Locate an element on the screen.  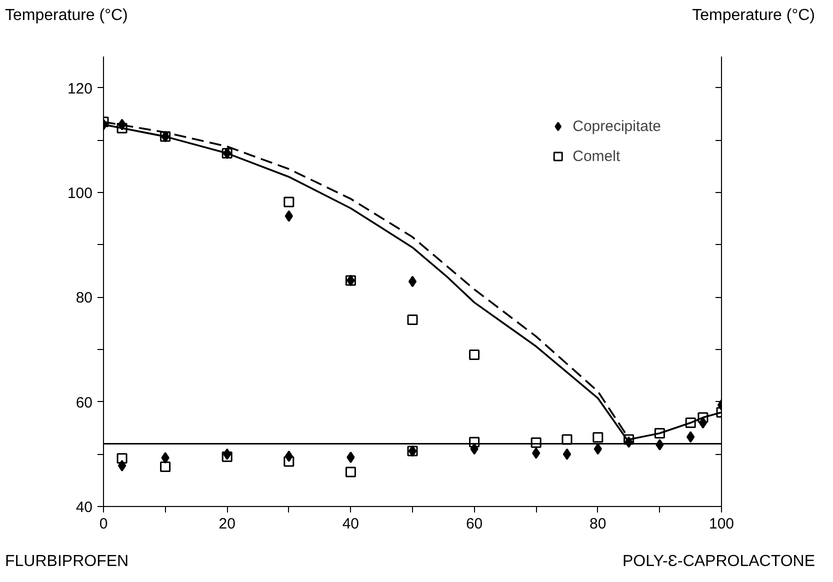
text: FLURBIPROFEN is located at coordinates (67, 562).